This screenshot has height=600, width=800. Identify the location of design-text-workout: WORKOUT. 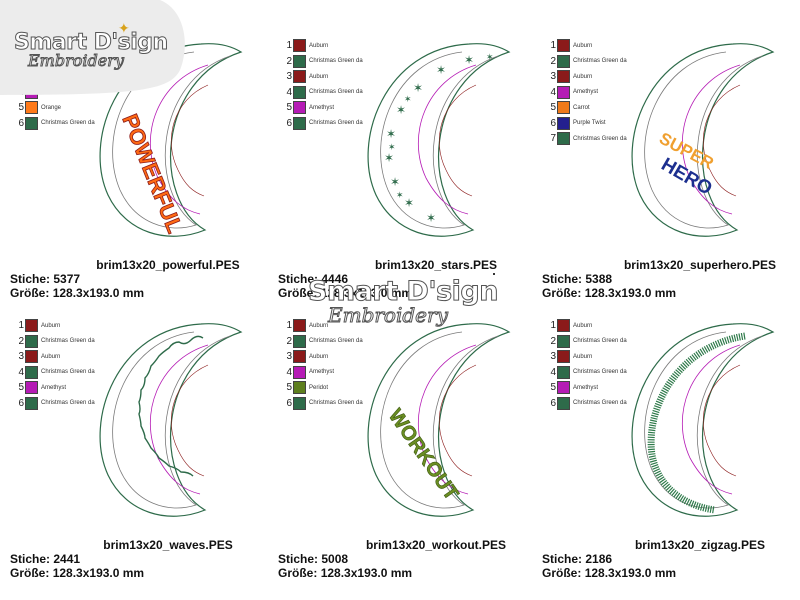
(423, 454).